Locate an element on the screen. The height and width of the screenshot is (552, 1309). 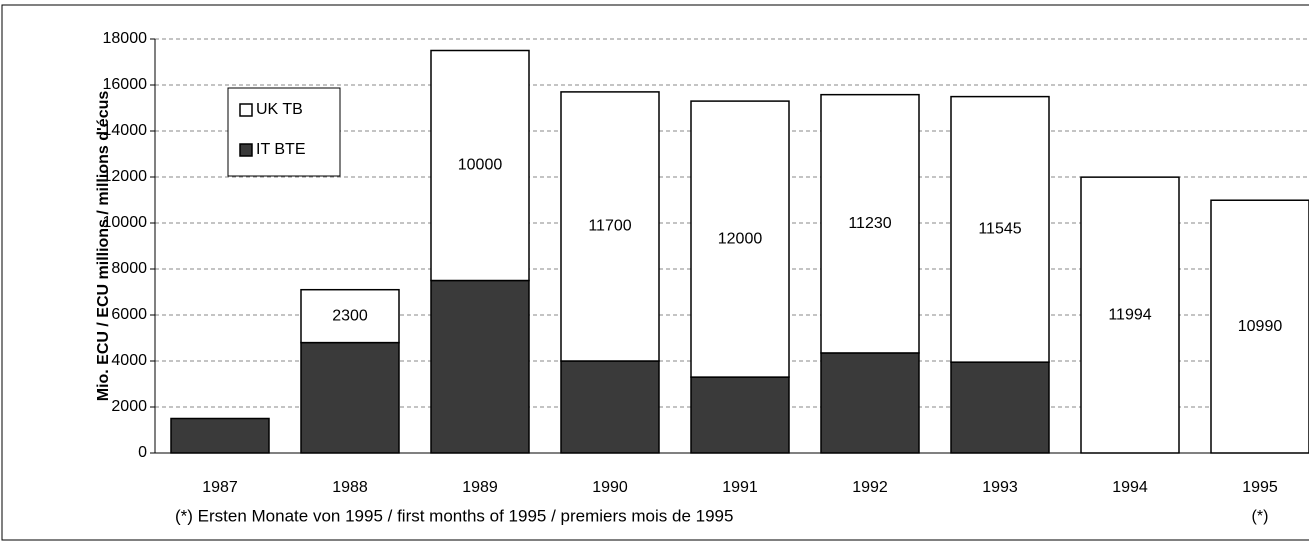
y-tick-label: 10000 is located at coordinates (125, 222).